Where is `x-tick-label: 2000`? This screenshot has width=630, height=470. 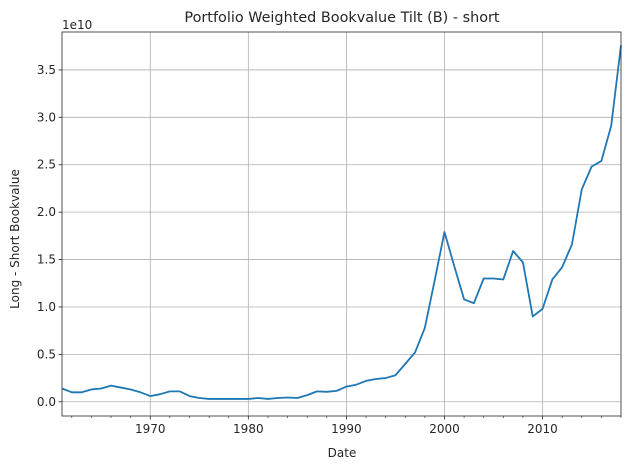 x-tick-label: 2000 is located at coordinates (444, 429).